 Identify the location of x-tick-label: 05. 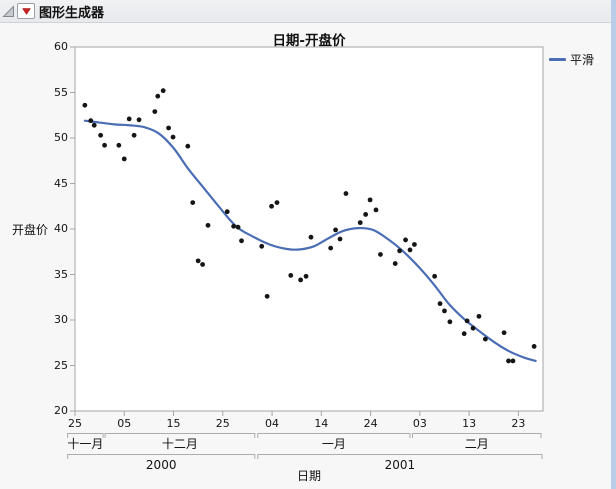
(124, 423).